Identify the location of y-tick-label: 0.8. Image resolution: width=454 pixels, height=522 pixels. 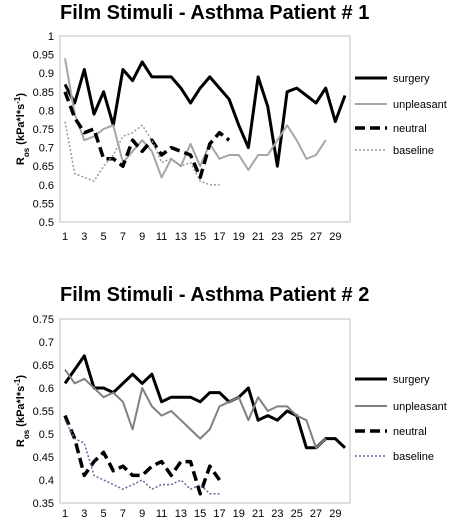
(46, 111).